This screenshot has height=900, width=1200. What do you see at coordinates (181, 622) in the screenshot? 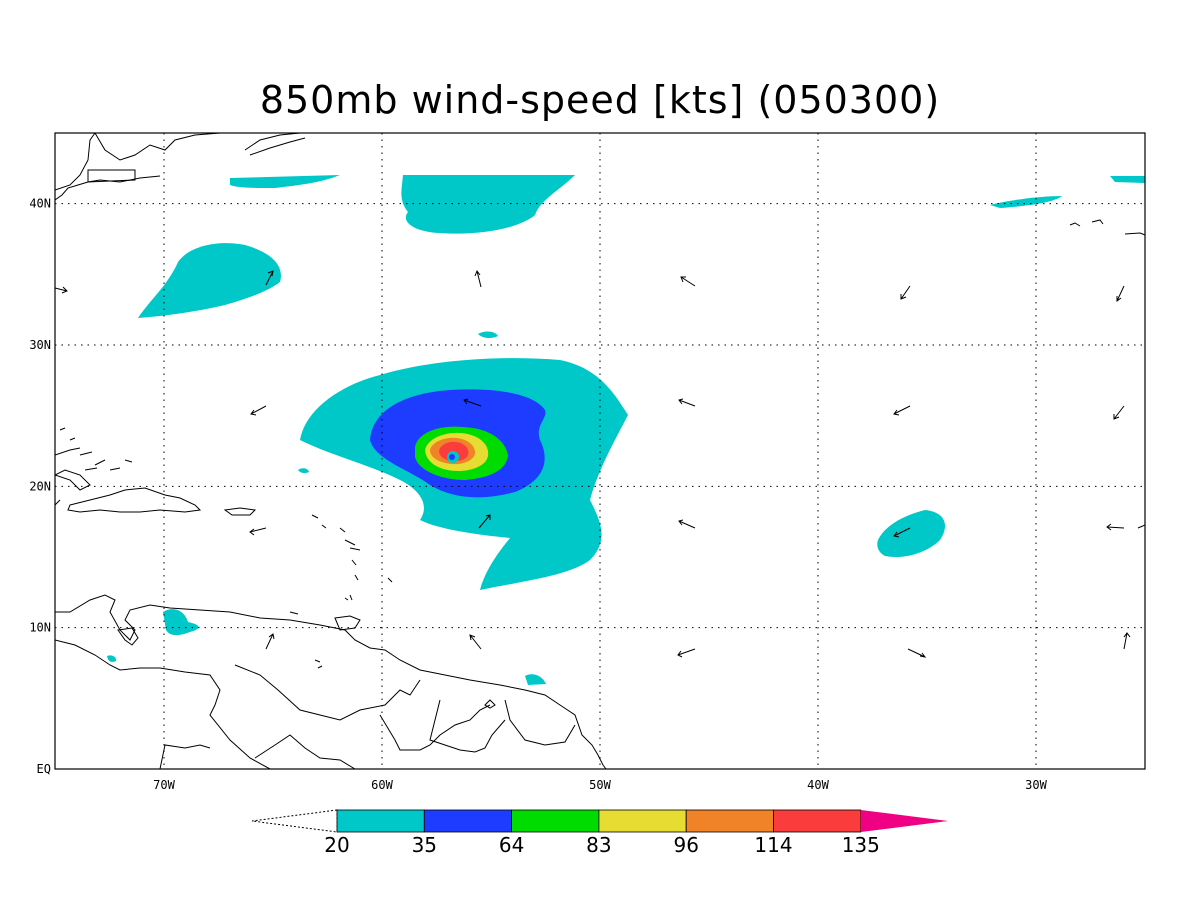
I see `contour-20kt-venezuela` at bounding box center [181, 622].